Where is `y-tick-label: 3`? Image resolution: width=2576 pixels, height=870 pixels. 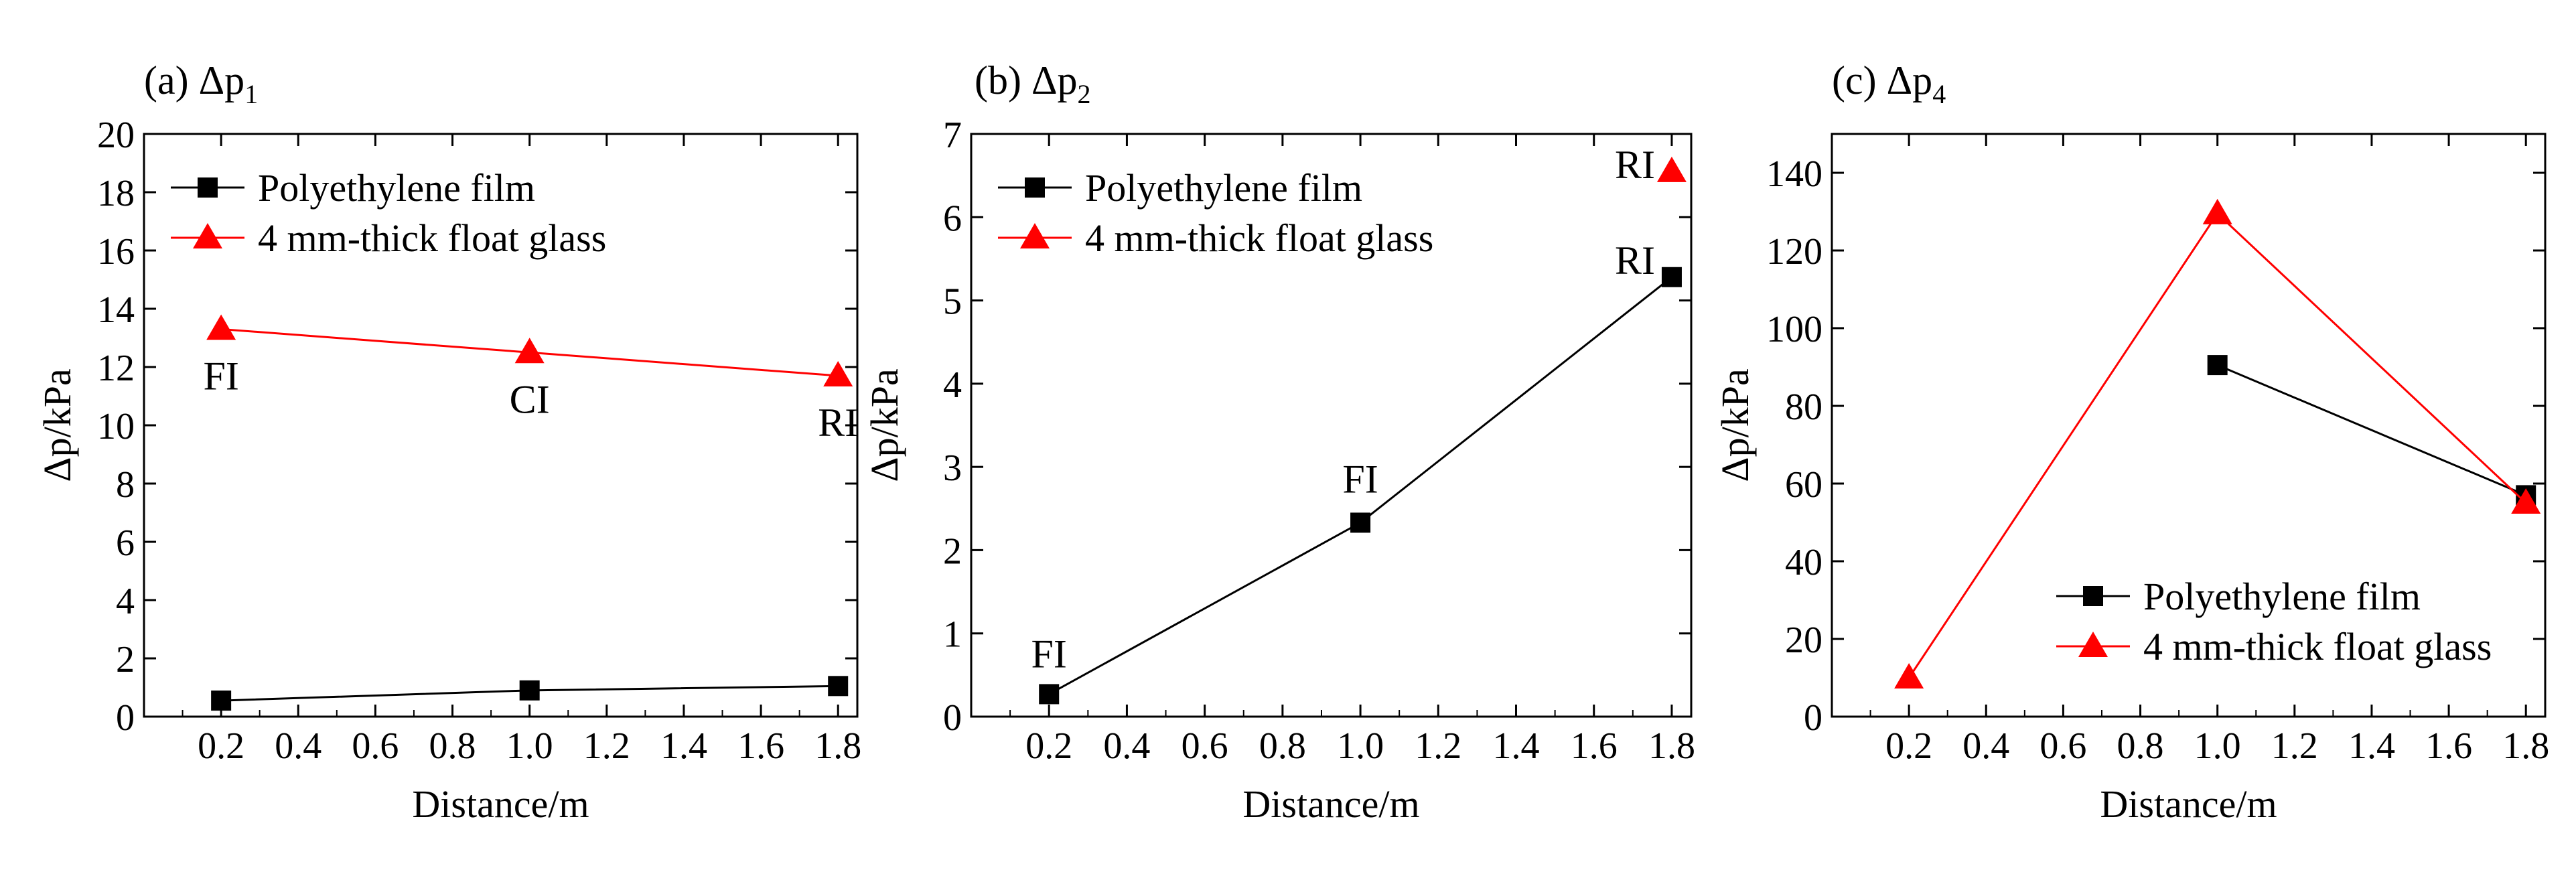
y-tick-label: 3 is located at coordinates (952, 468).